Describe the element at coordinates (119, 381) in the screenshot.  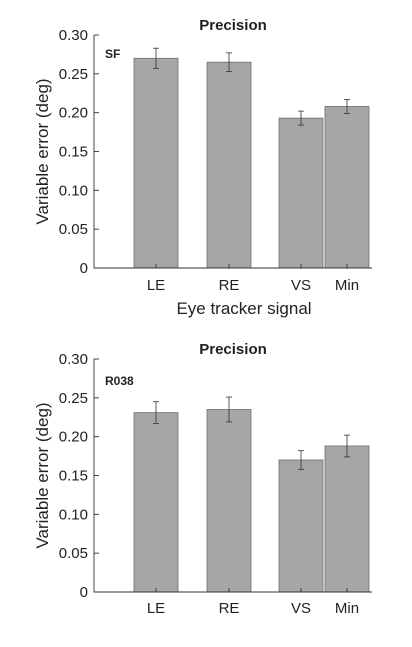
I see `panel-label: R038` at that location.